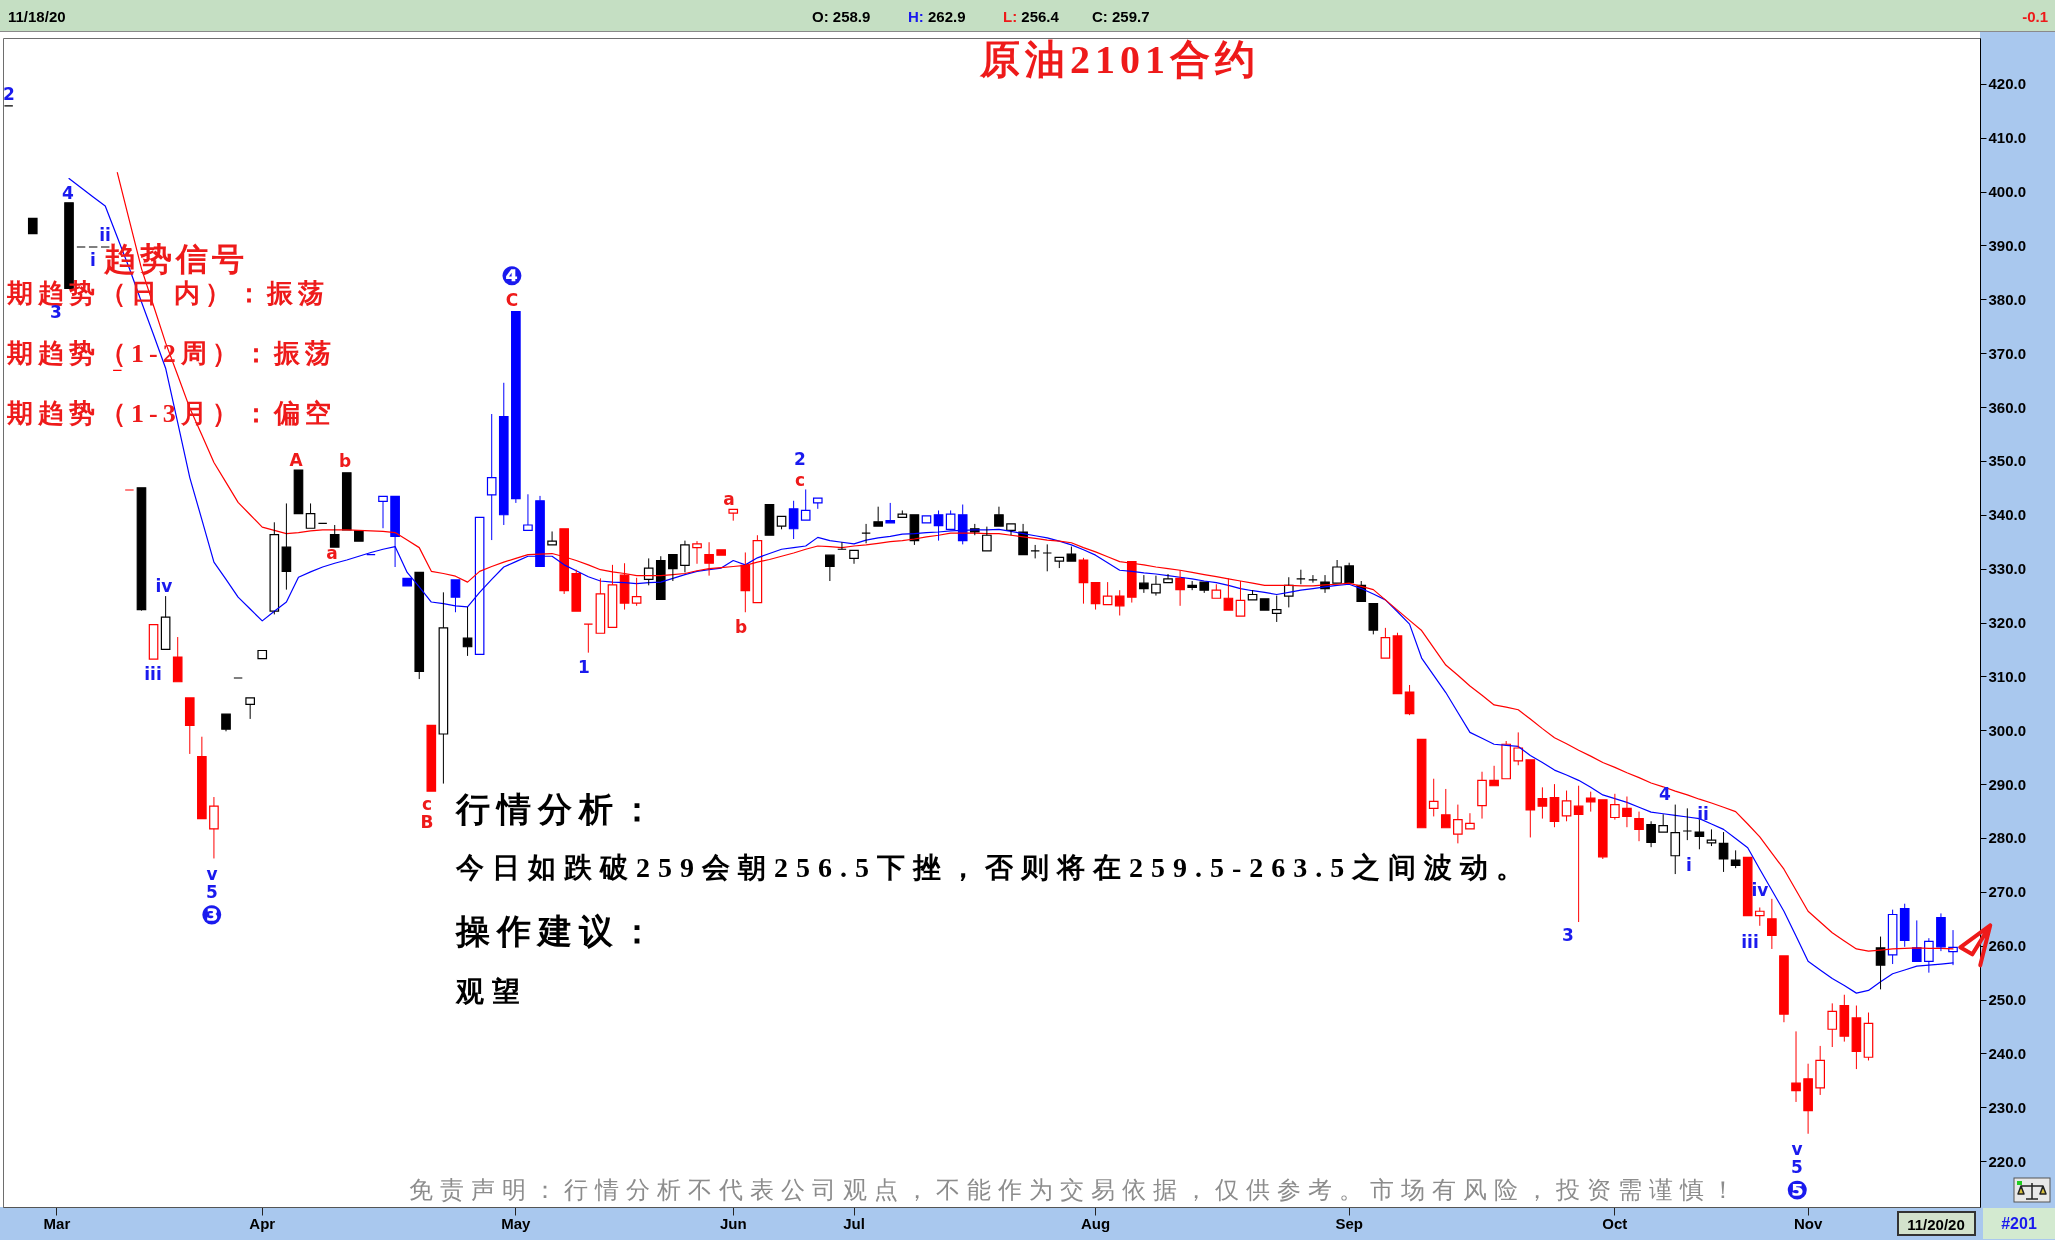 This screenshot has width=2055, height=1246. What do you see at coordinates (1615, 1223) in the screenshot?
I see `x-tick-label: Oct` at bounding box center [1615, 1223].